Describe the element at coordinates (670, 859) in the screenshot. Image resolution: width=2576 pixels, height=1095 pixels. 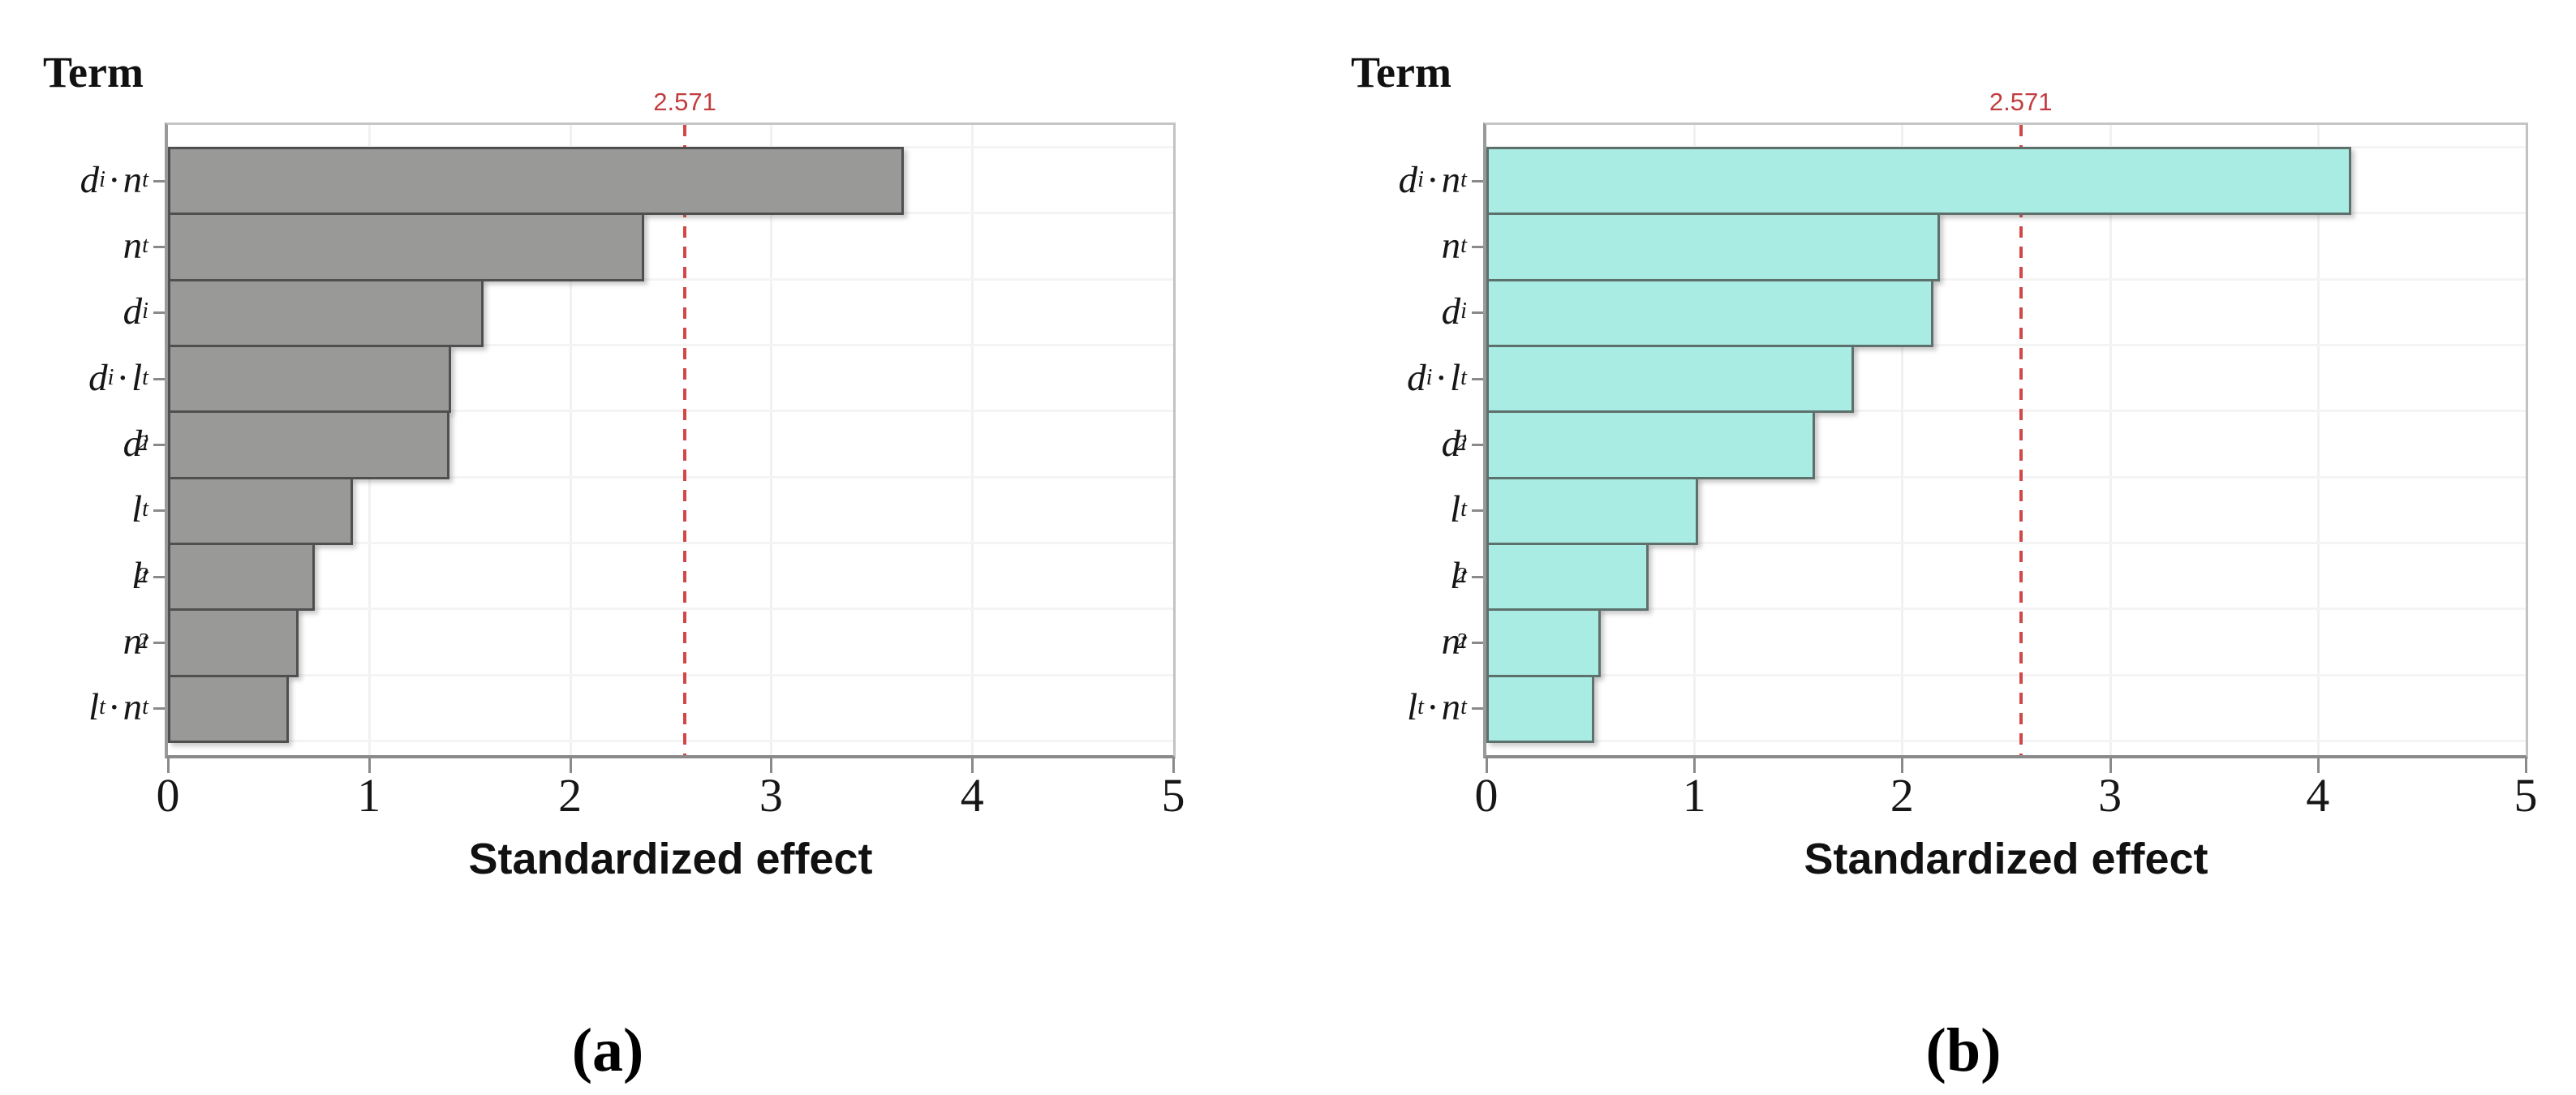
I see `x-axis-title: Standardized effect` at that location.